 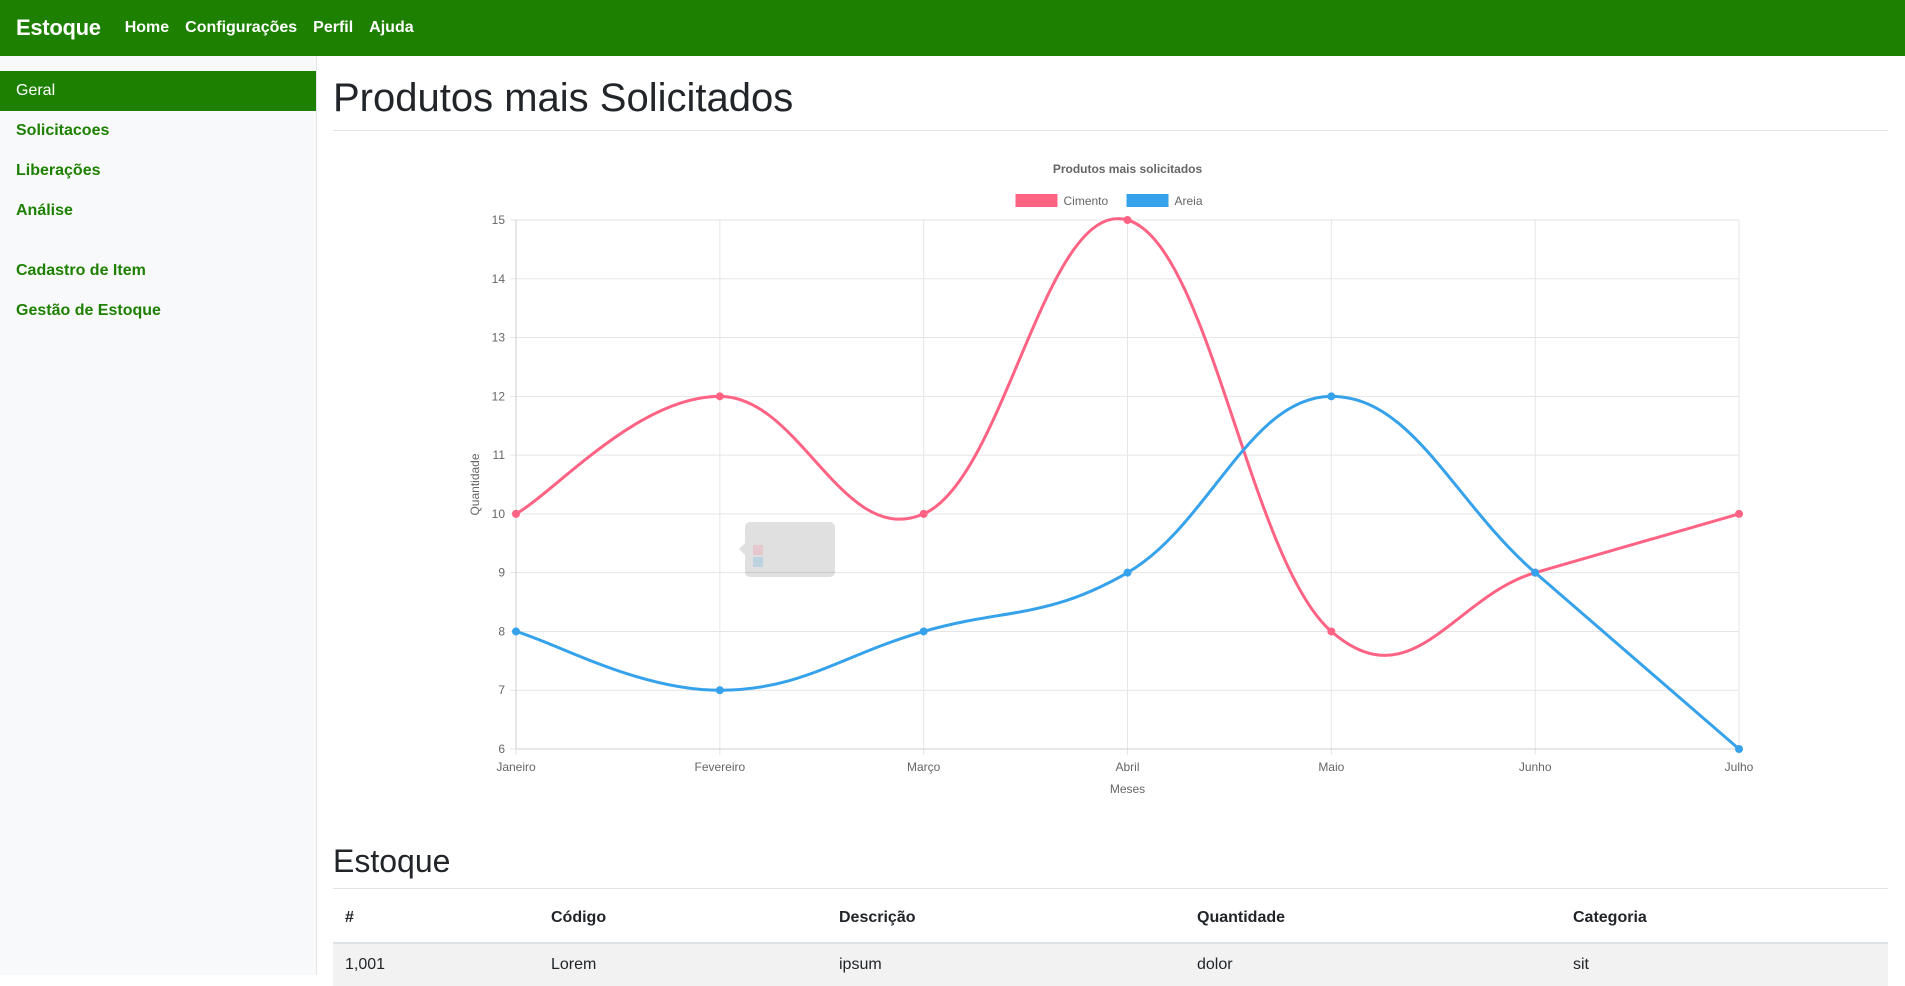 I want to click on x-tick-label: Junho, so click(x=1535, y=767).